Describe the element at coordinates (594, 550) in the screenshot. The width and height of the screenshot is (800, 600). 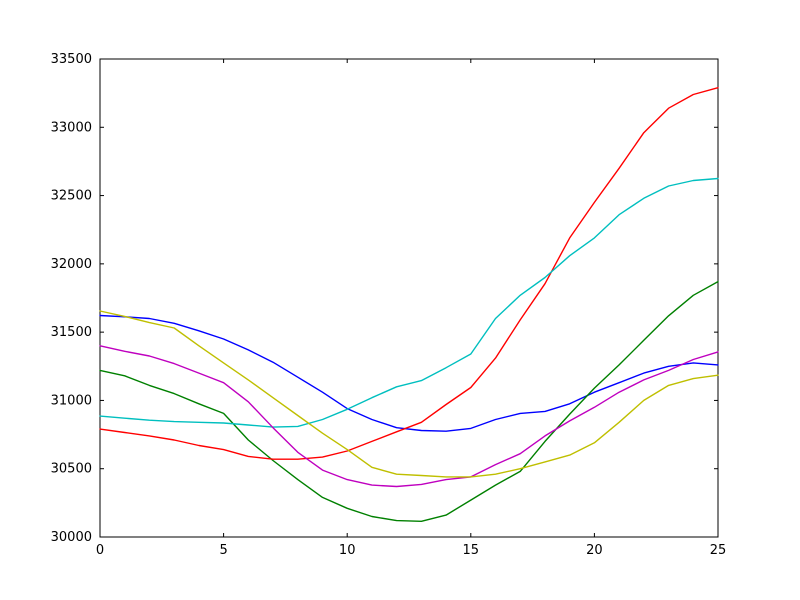
I see `x-tick-label: 20` at that location.